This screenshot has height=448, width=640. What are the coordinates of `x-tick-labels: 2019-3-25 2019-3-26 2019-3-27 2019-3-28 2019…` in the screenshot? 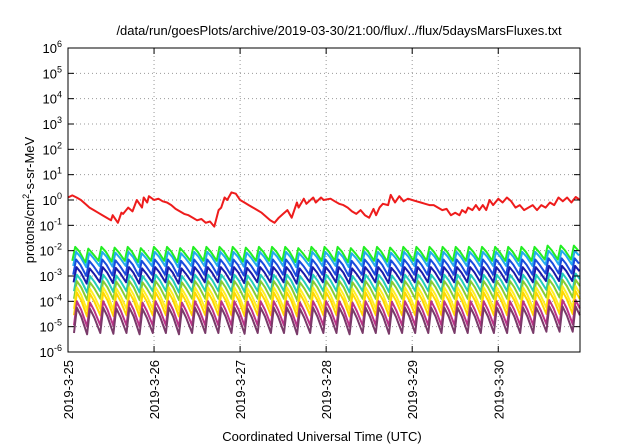 It's located at (283, 389).